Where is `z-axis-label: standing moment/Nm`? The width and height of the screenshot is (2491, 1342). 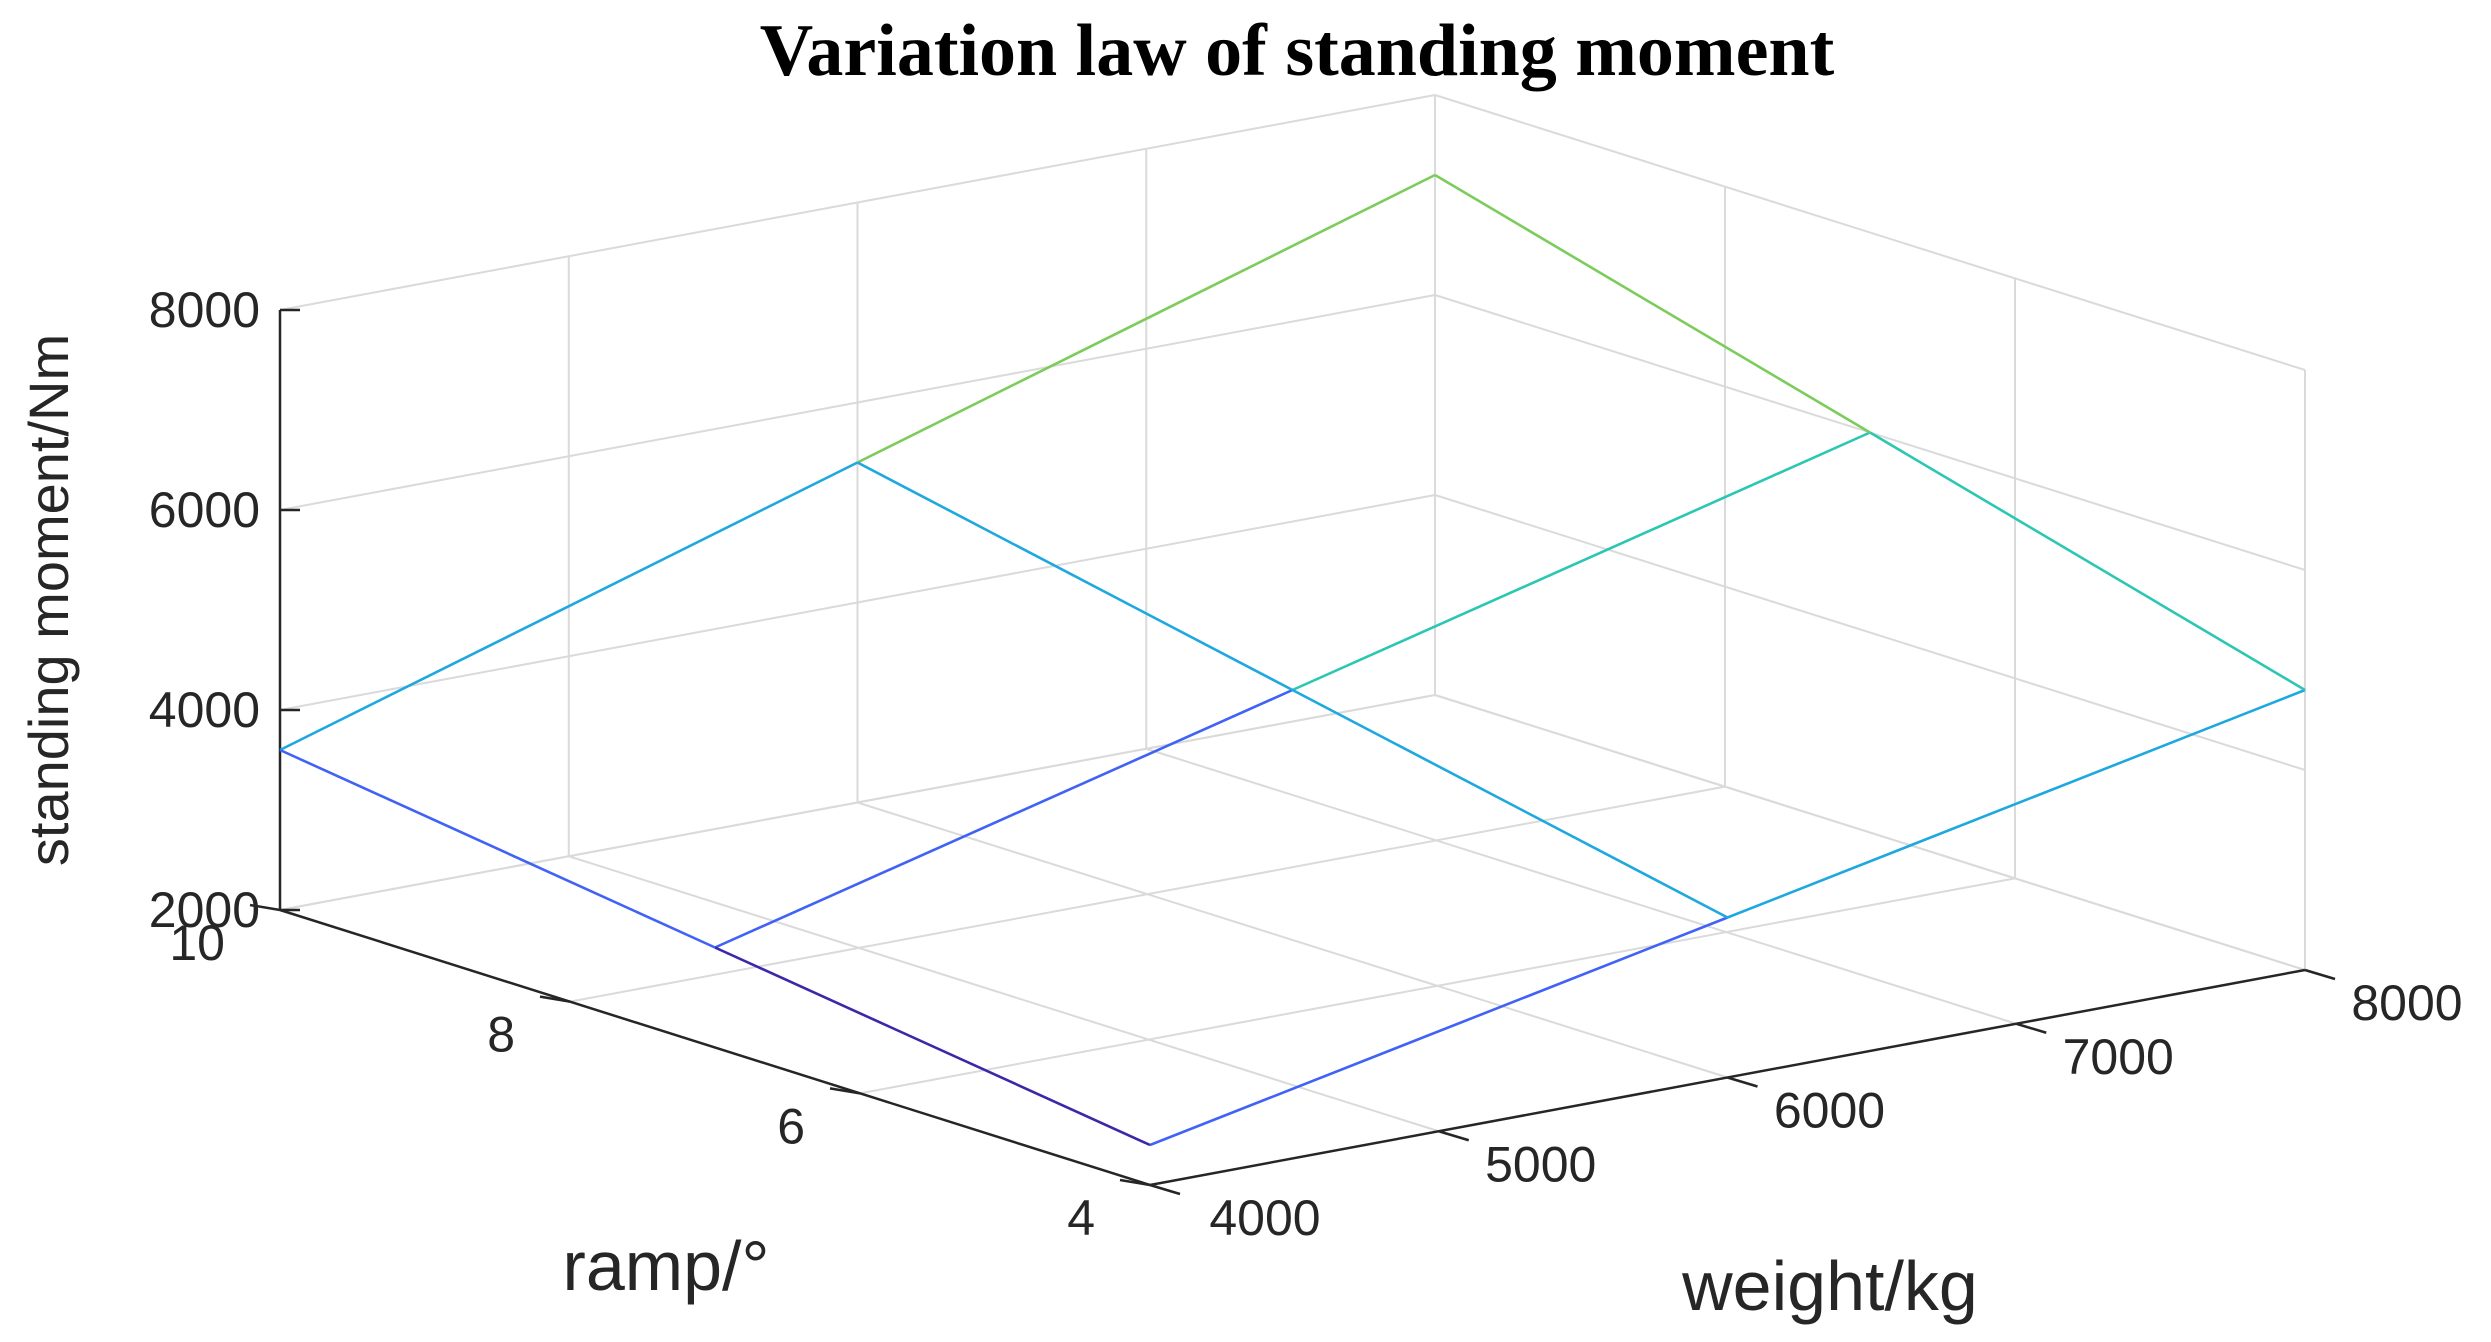 z-axis-label: standing moment/Nm is located at coordinates (48, 600).